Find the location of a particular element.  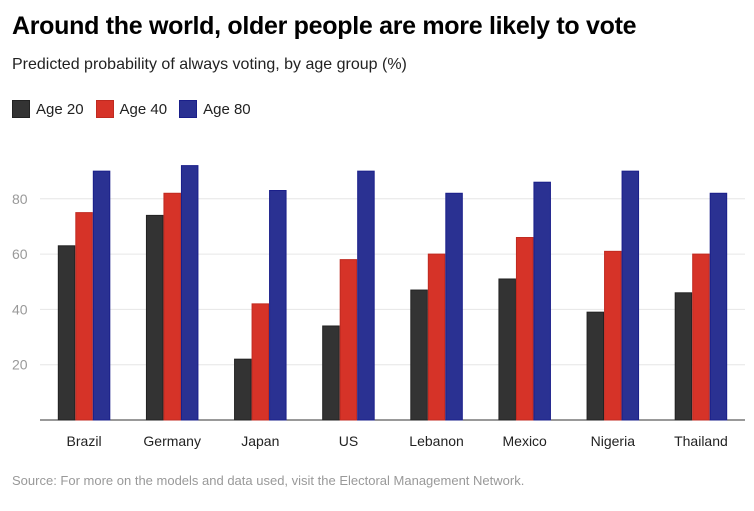

y-tick-label: 60 is located at coordinates (20, 254).